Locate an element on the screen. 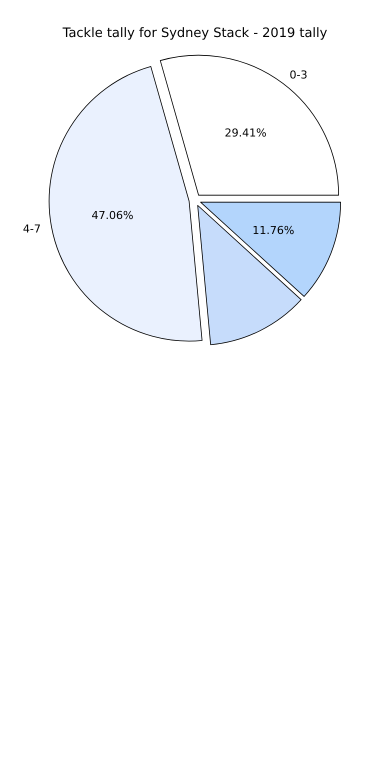 The width and height of the screenshot is (390, 780). chart-title: Tackle tally for Sydney Stack - 2019 tally is located at coordinates (195, 33).